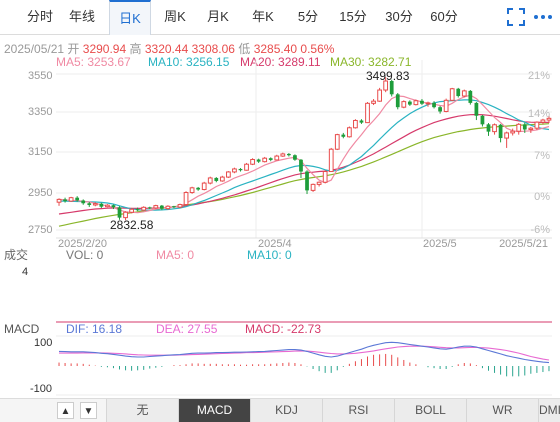 The height and width of the screenshot is (422, 560). I want to click on dif-legend: DIF: 16.18, so click(94, 329).